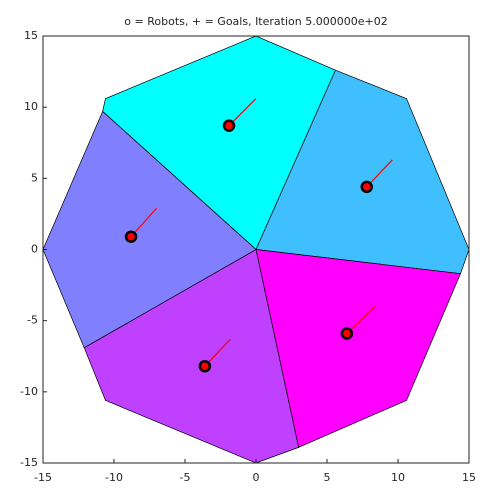 The width and height of the screenshot is (497, 501). Describe the element at coordinates (256, 477) in the screenshot. I see `x-tick-label: 0` at that location.